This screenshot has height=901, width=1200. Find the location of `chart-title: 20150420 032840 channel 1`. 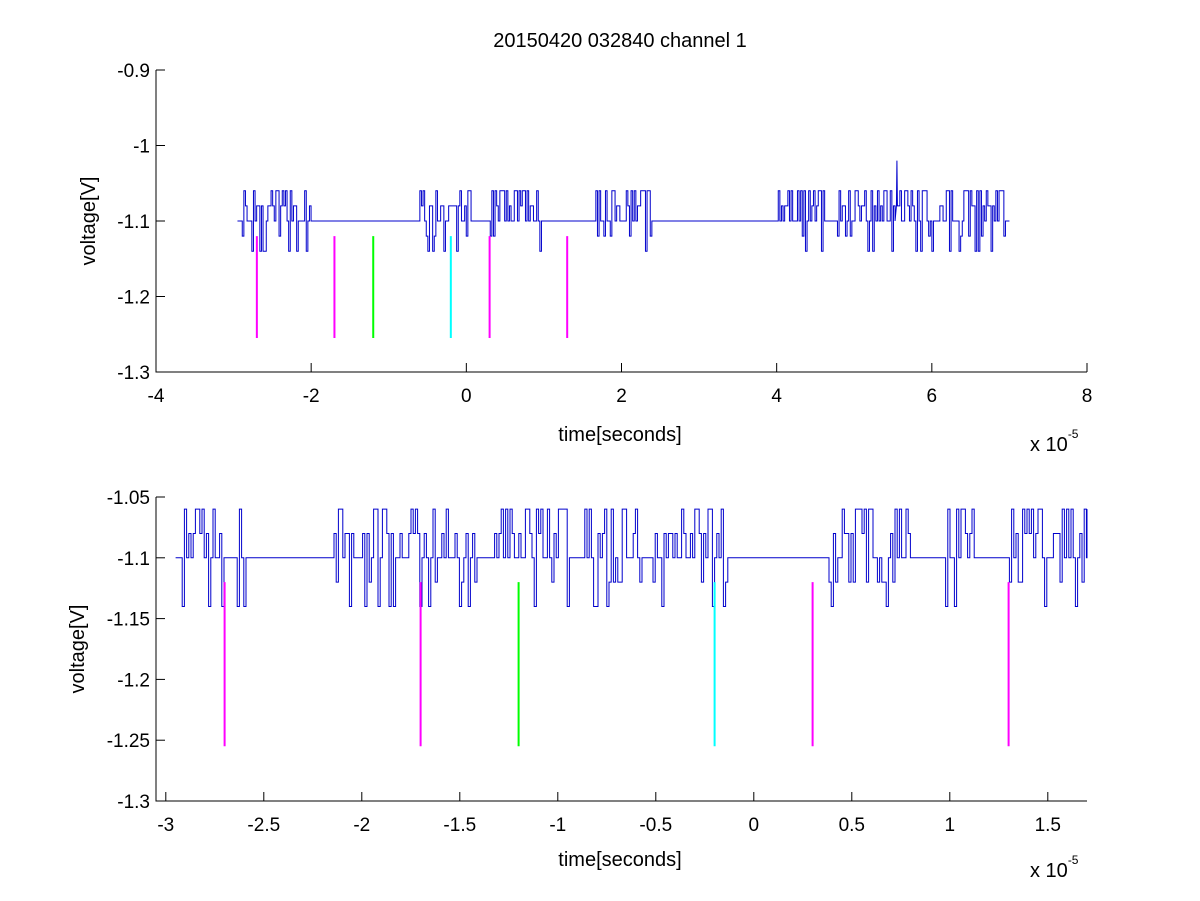

chart-title: 20150420 032840 channel 1 is located at coordinates (620, 41).